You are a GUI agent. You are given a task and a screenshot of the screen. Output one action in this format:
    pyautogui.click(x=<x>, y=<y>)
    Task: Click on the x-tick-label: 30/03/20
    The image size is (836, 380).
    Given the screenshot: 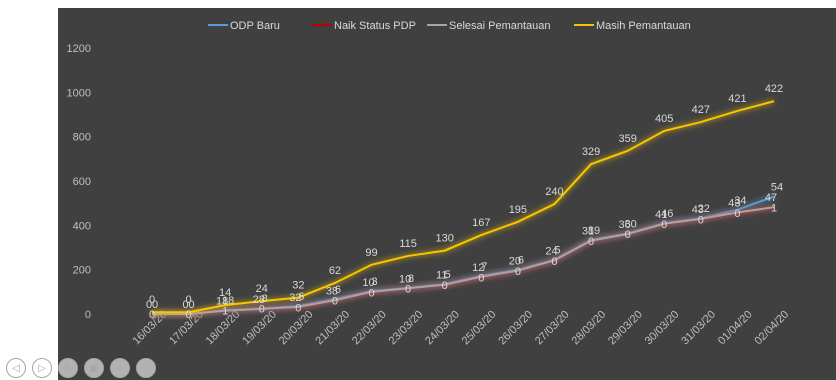 What is the action you would take?
    pyautogui.click(x=662, y=327)
    